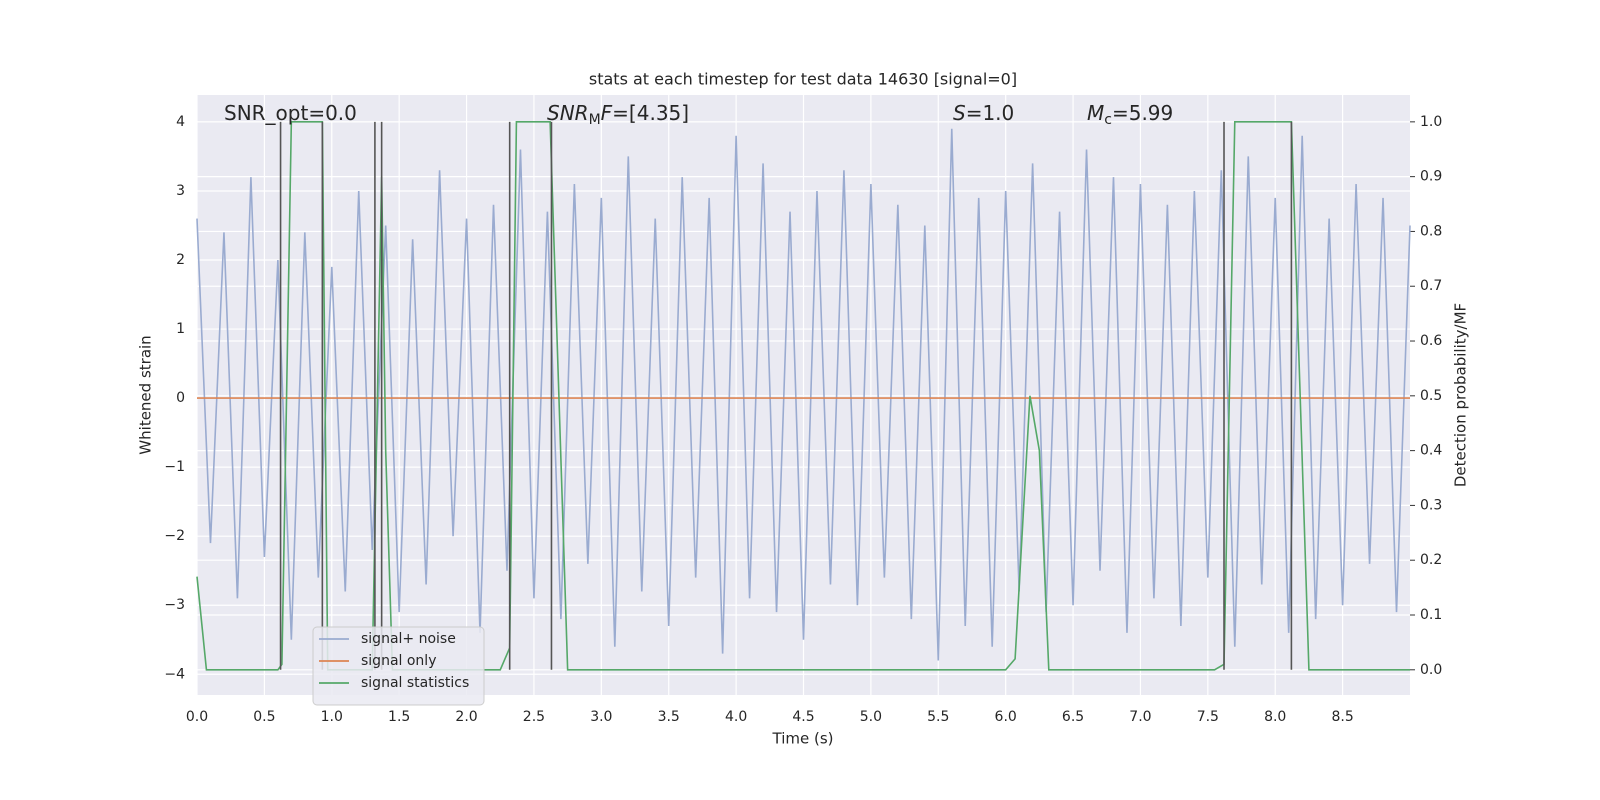 This screenshot has height=800, width=1600. What do you see at coordinates (180, 329) in the screenshot?
I see `y-tick-label: 1` at bounding box center [180, 329].